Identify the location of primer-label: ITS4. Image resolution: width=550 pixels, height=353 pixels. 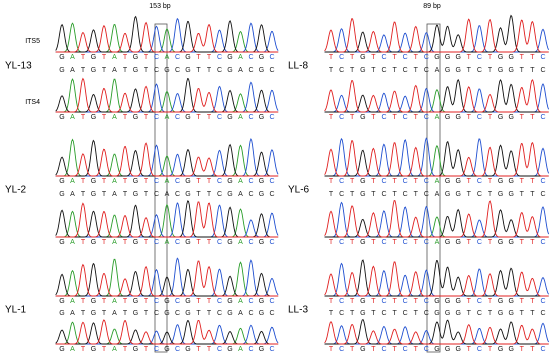
(32, 102).